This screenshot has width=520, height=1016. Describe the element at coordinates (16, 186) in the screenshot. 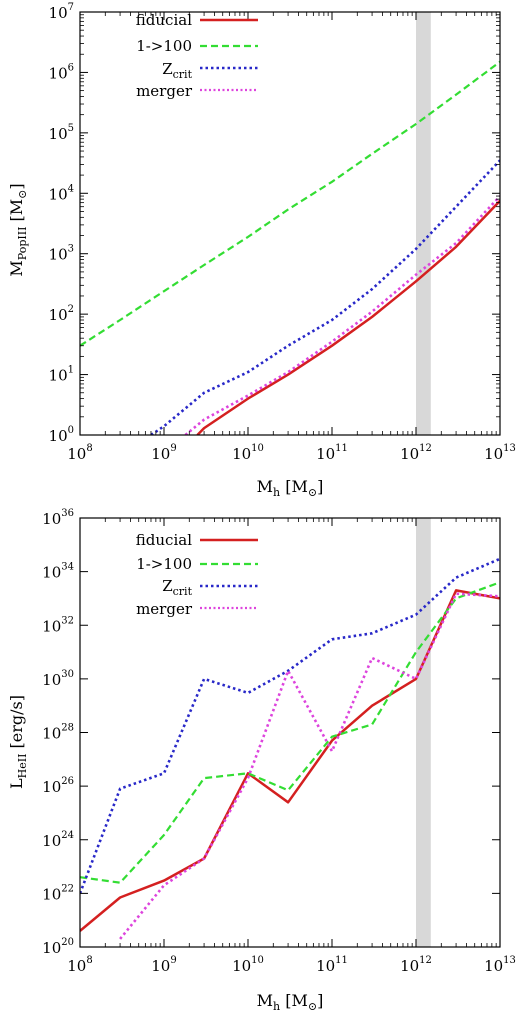

I see `y-axis-close: ]` at that location.